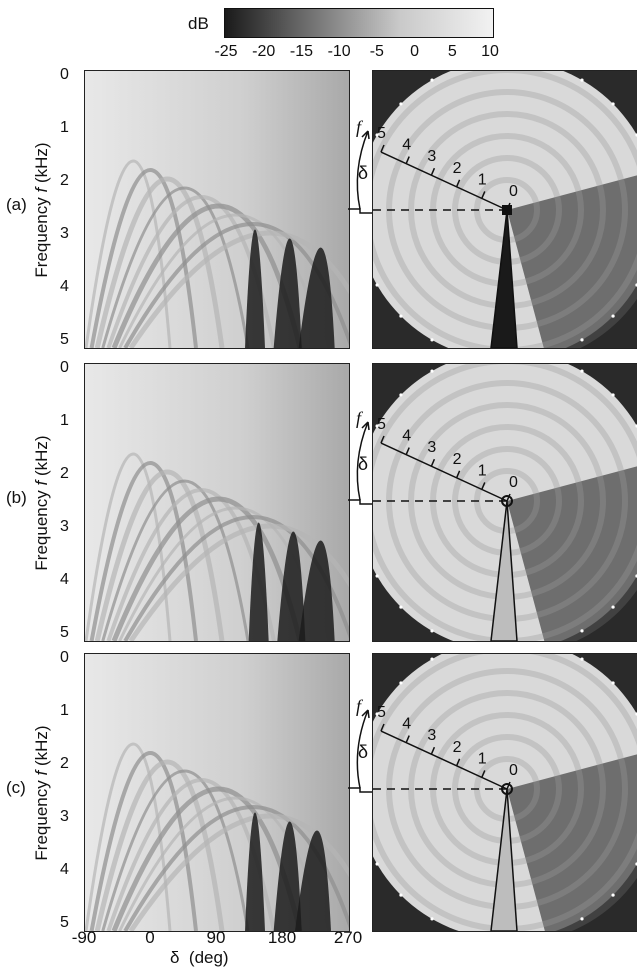  What do you see at coordinates (16, 787) in the screenshot?
I see `panel-tag: (c)` at bounding box center [16, 787].